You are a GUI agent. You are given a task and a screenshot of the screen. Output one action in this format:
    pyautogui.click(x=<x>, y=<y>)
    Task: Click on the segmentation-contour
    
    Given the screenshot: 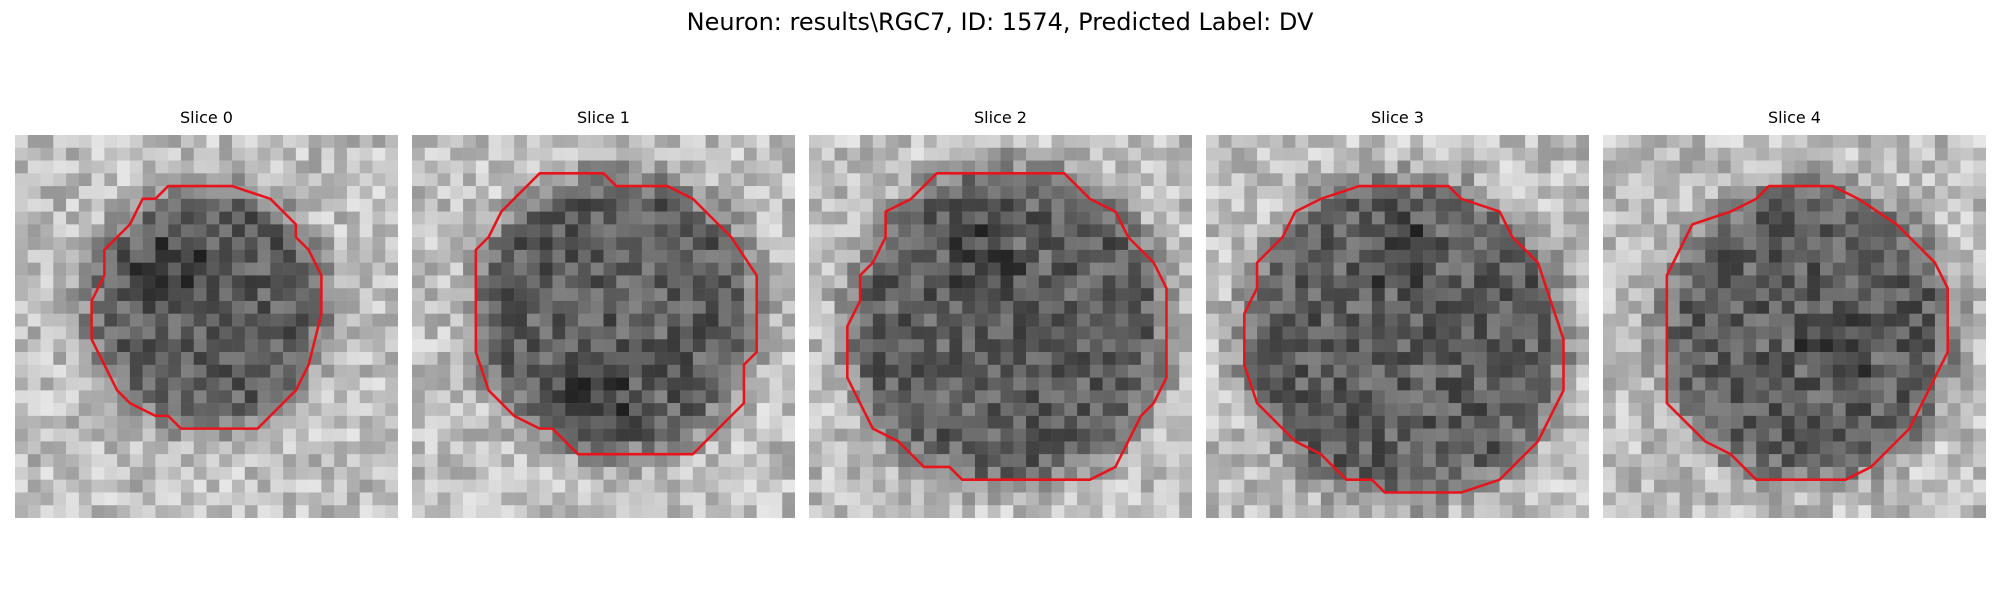 What is the action you would take?
    pyautogui.click(x=616, y=314)
    